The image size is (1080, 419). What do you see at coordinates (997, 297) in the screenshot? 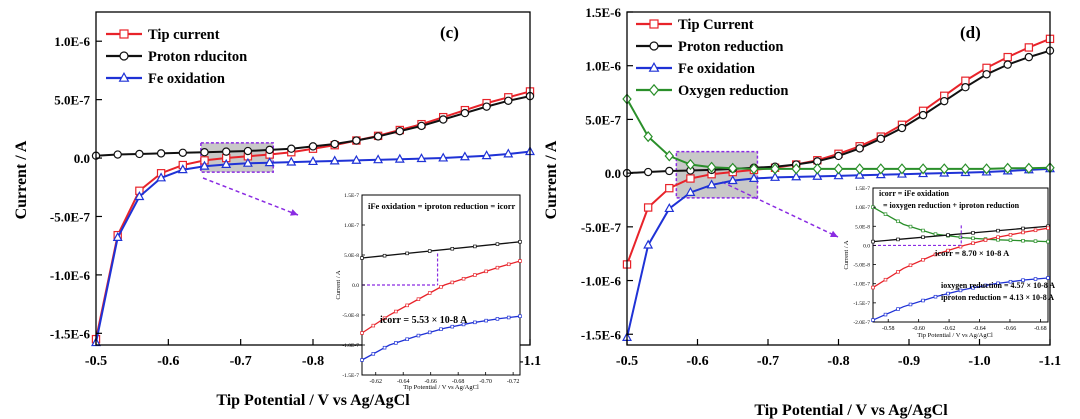
I see `inset-note-2: iproton reduction = 4.13 × 10-8 A` at bounding box center [997, 297].